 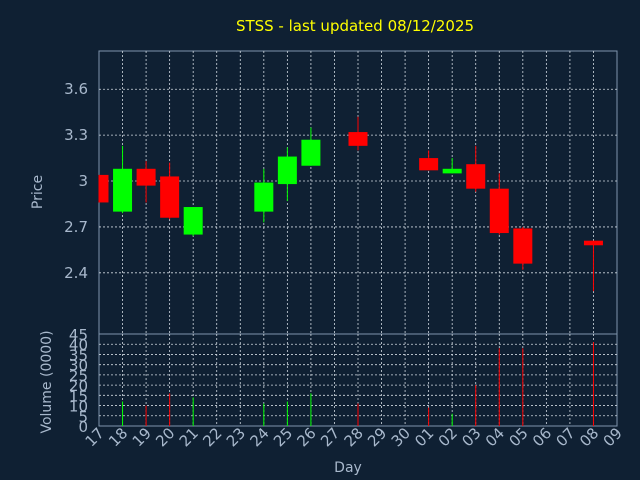 I want to click on volume-tick-label: 0, so click(x=83, y=427).